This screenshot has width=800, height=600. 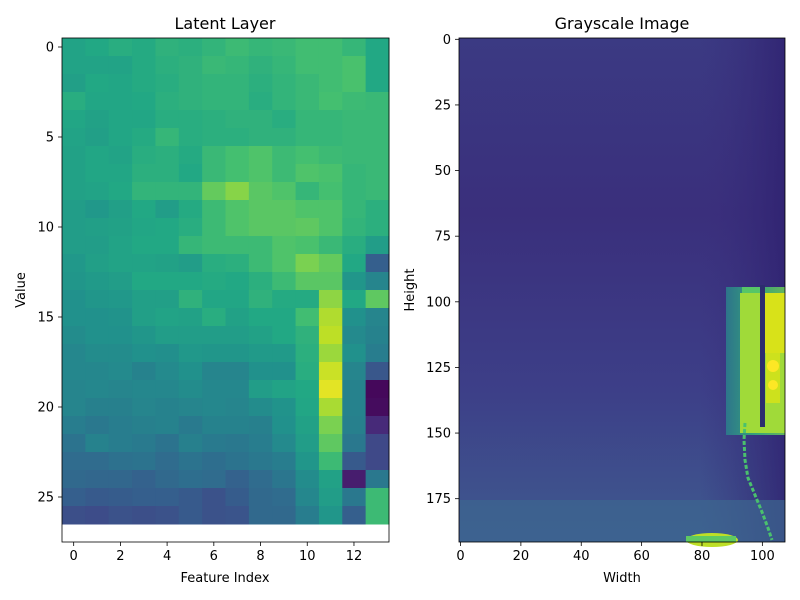 I want to click on y-tick-label: 50, so click(x=442, y=171).